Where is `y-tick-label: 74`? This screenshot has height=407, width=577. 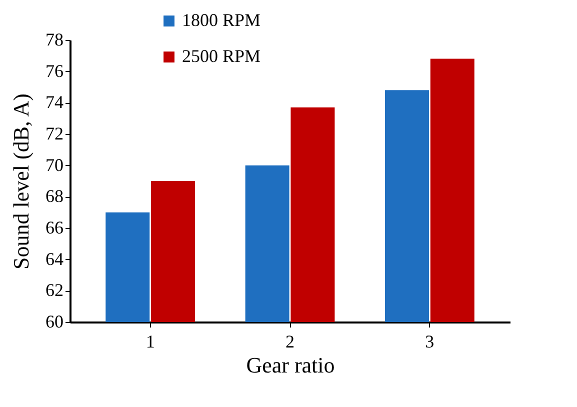
y-tick-label: 74 is located at coordinates (55, 102).